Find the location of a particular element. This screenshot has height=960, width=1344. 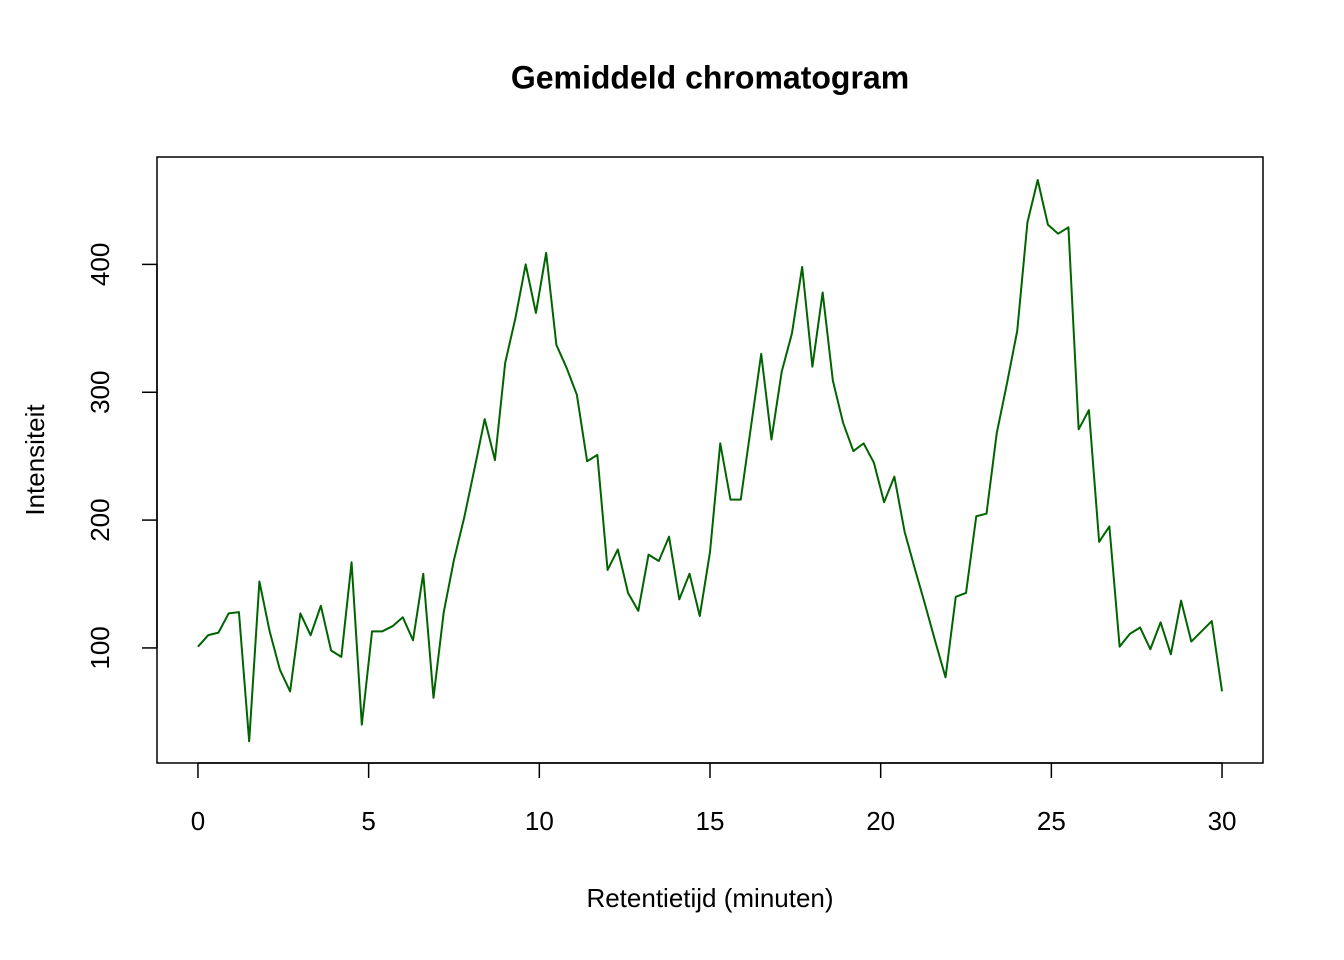

y-tick-label: 400 is located at coordinates (100, 264).